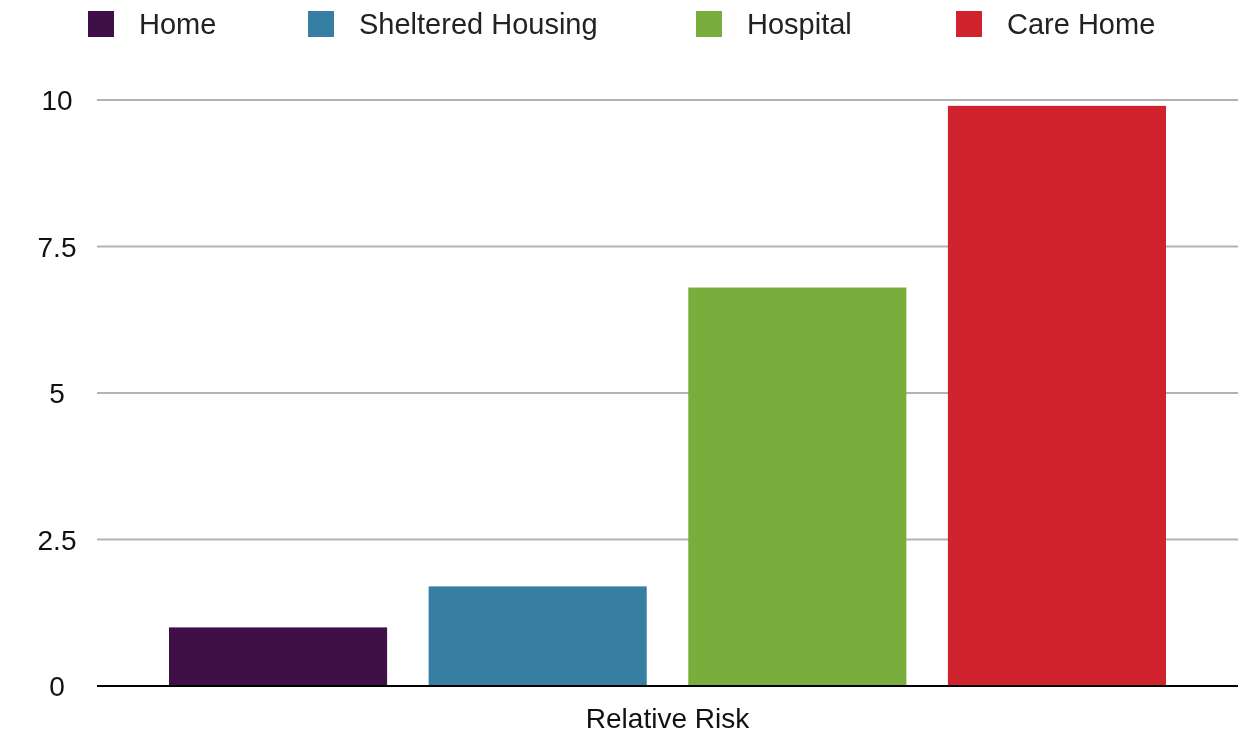  I want to click on y-tick-label: 2.5, so click(57, 540).